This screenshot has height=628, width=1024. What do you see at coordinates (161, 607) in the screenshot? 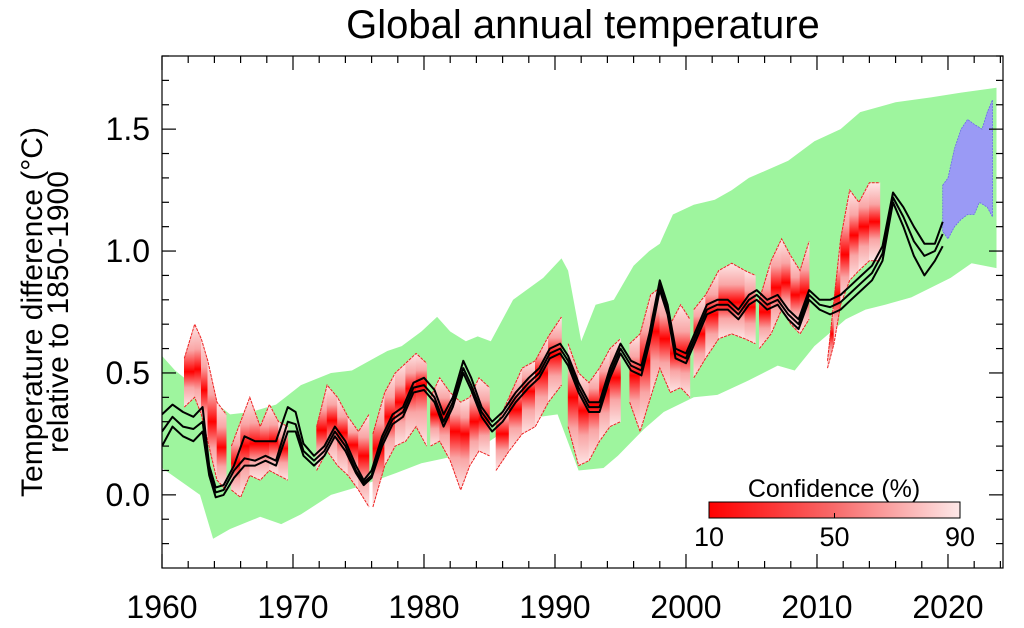
I see `x-tick-label: 1960` at bounding box center [161, 607].